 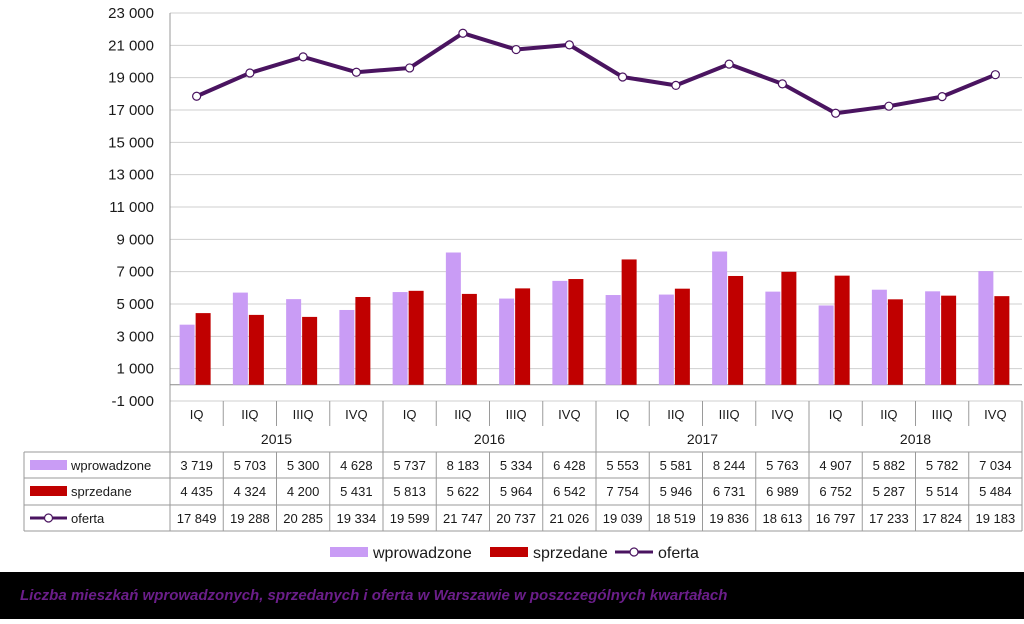 What do you see at coordinates (995, 518) in the screenshot?
I see `table-cell: 19 183` at bounding box center [995, 518].